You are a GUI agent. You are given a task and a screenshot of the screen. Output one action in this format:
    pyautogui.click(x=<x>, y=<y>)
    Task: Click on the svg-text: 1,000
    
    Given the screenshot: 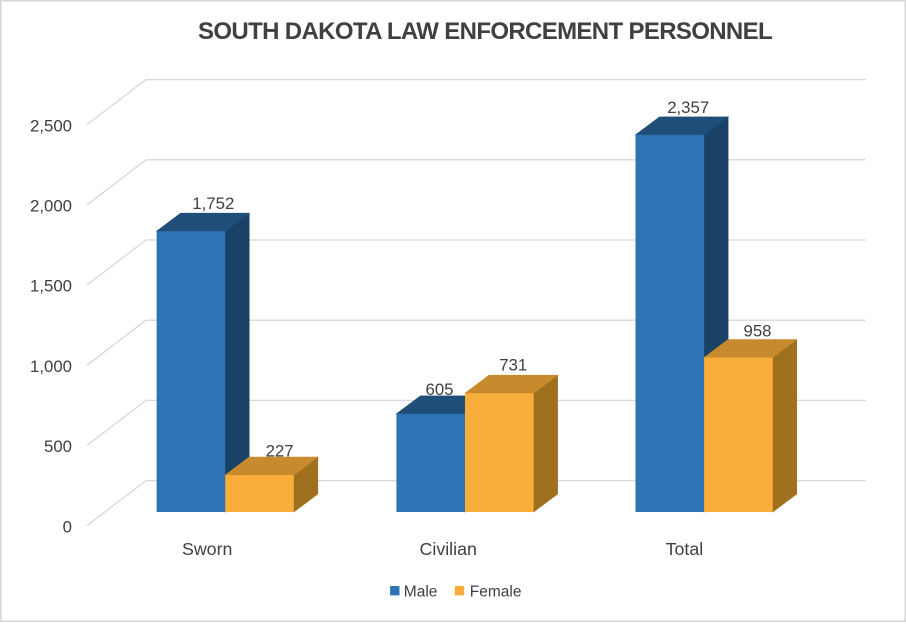 What is the action you would take?
    pyautogui.click(x=51, y=366)
    